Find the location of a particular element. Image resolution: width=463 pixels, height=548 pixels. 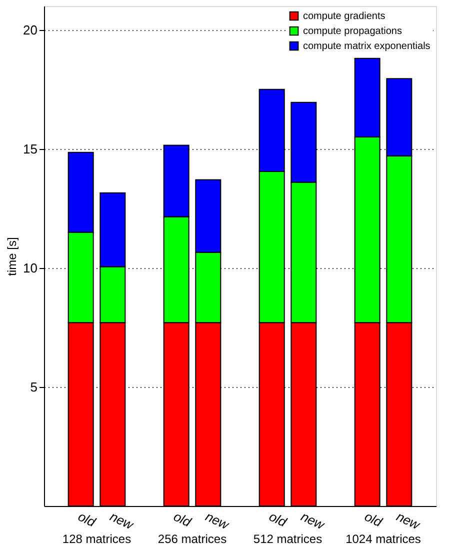

y-tick-label: 20 is located at coordinates (30, 30).